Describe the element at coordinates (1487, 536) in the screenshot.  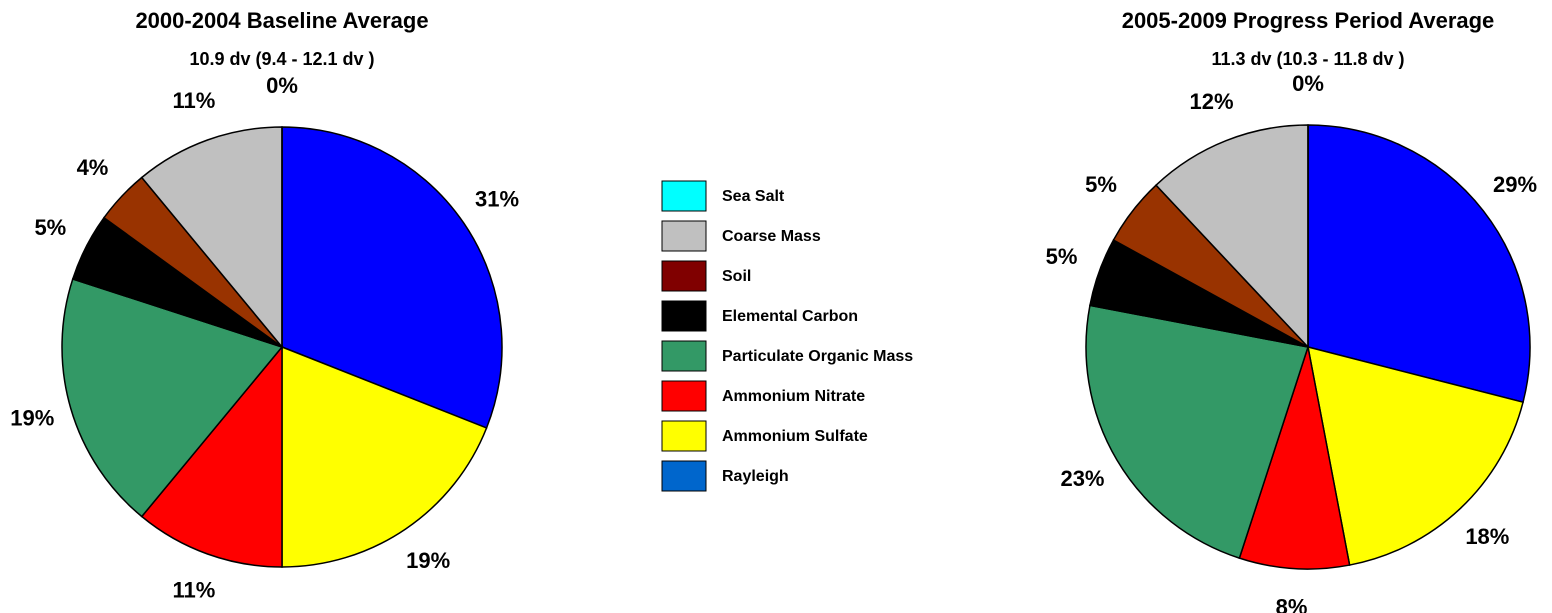
I see `slice-label: 18%` at that location.